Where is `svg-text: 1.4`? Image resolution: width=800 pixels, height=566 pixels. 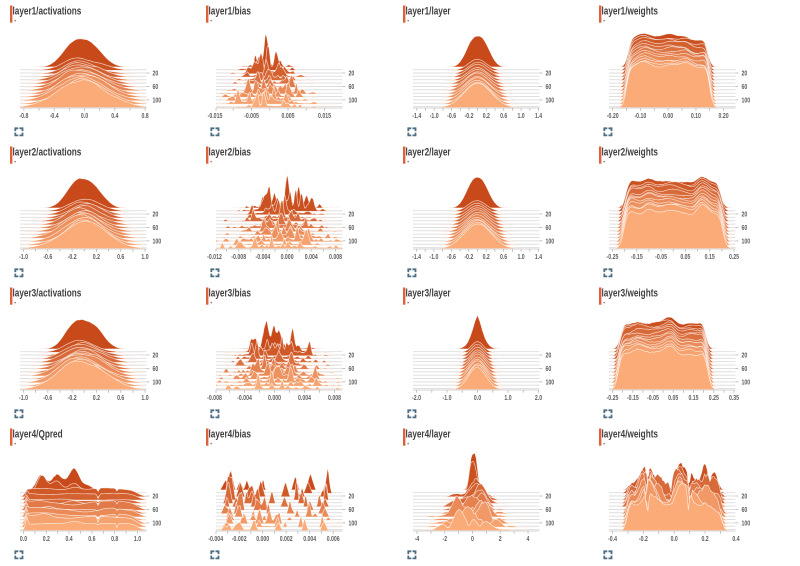
svg-text: 1.4 is located at coordinates (537, 115).